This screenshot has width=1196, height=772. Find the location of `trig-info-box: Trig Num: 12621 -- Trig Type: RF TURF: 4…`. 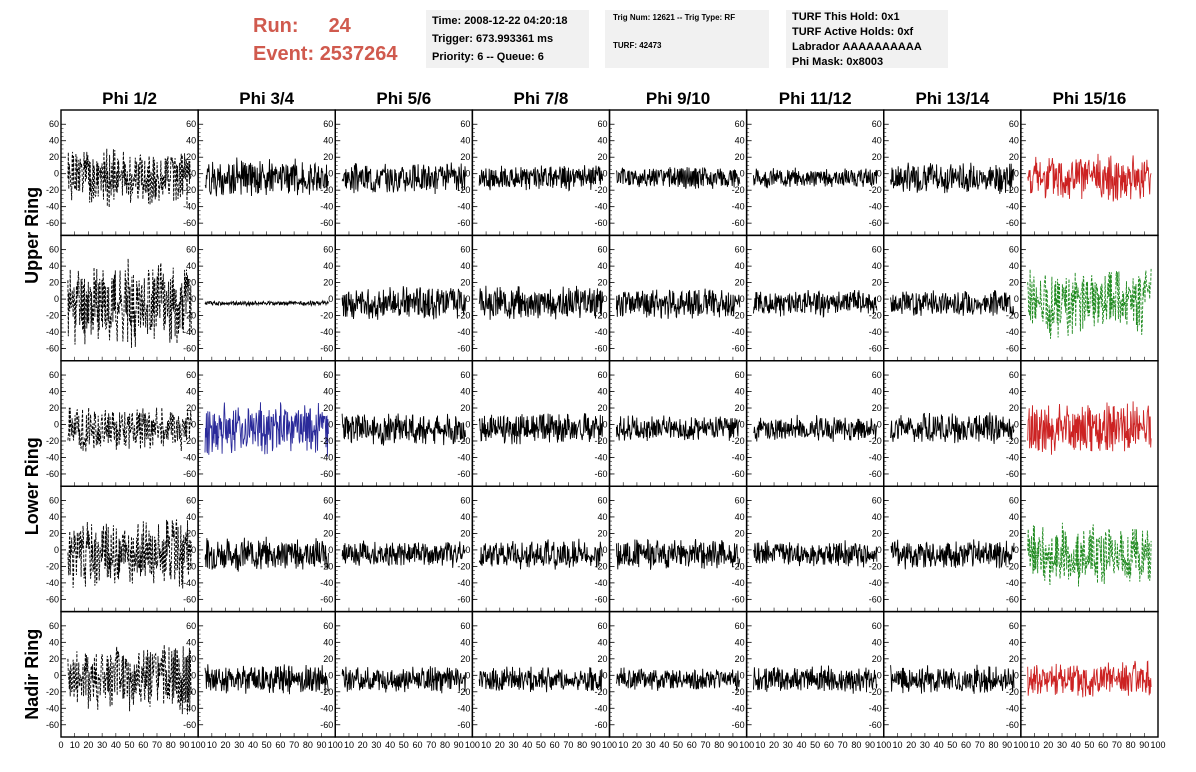

trig-info-box: Trig Num: 12621 -- Trig Type: RF TURF: 4… is located at coordinates (687, 39).